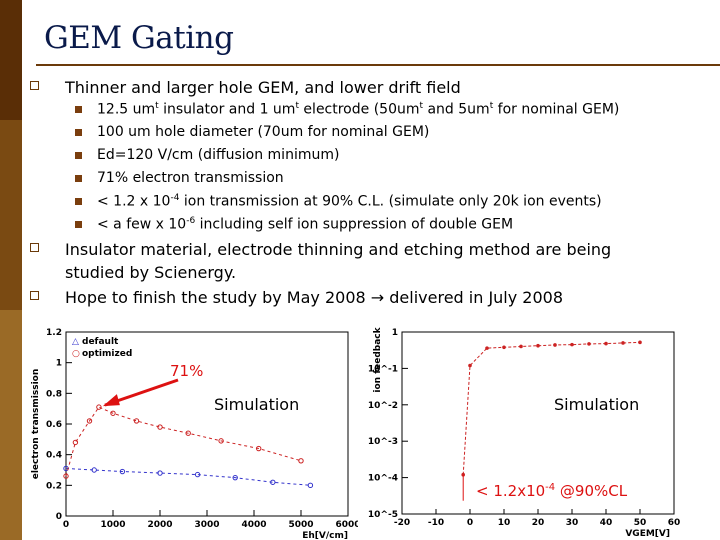 This screenshot has height=540, width=720. Describe the element at coordinates (436, 523) in the screenshot. I see `x-tick-label: -10` at that location.